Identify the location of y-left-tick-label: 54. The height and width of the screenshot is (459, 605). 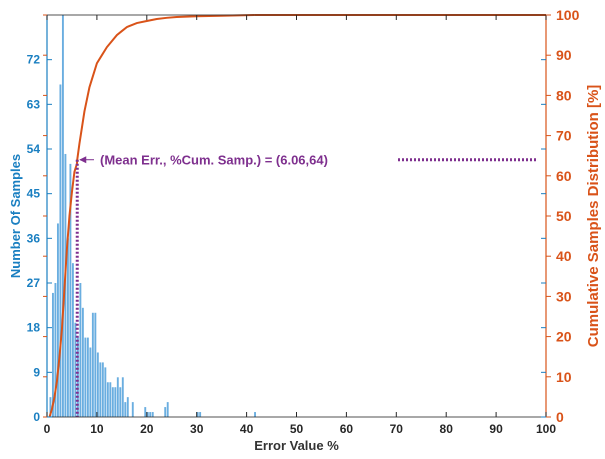
(34, 149).